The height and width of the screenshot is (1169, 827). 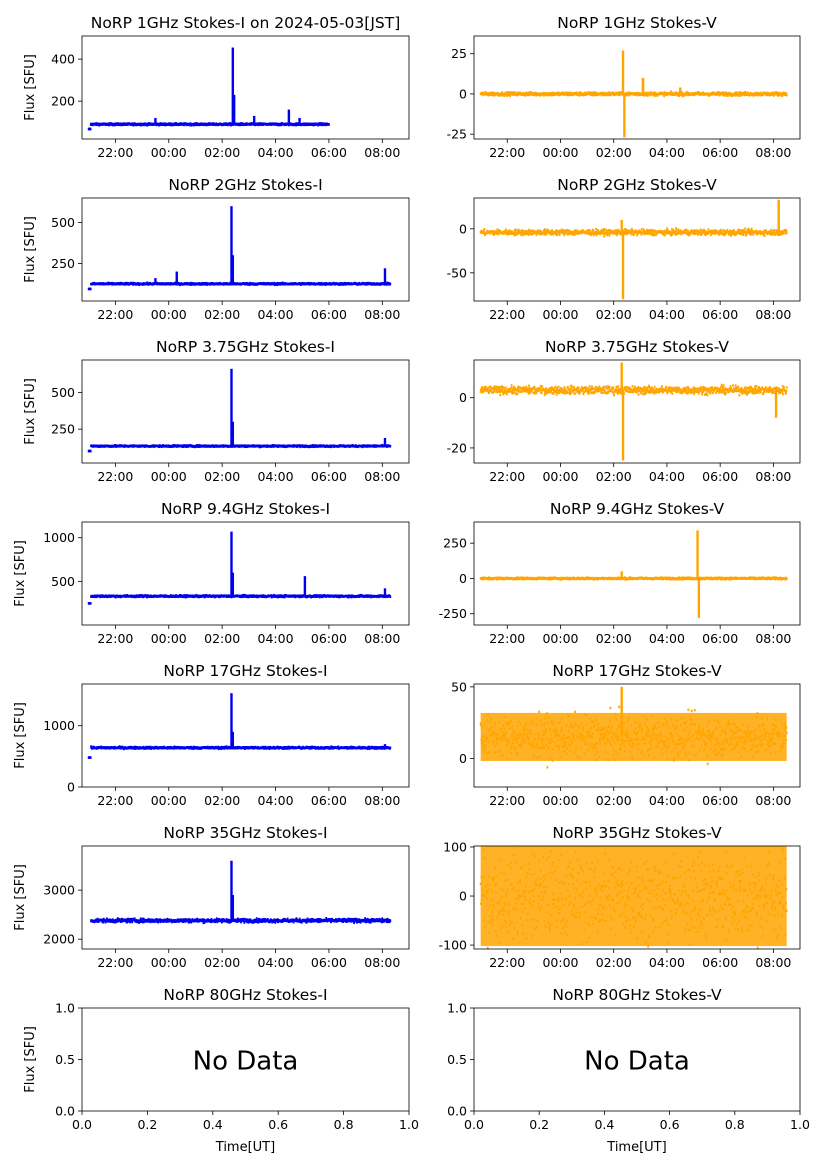 I want to click on x-tick-label: 22:00, so click(x=115, y=152).